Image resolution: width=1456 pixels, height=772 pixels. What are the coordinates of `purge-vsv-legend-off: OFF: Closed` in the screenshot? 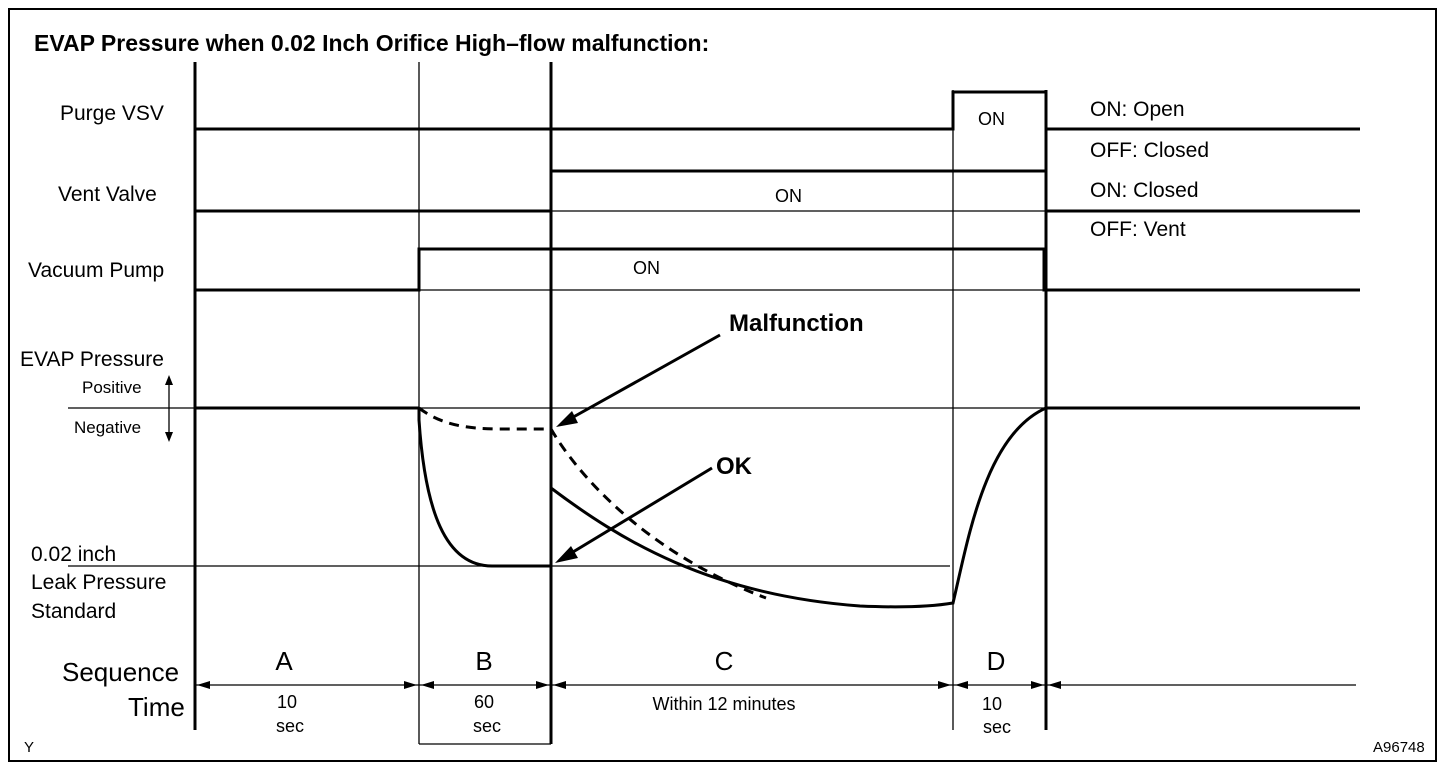 It's located at (1149, 150).